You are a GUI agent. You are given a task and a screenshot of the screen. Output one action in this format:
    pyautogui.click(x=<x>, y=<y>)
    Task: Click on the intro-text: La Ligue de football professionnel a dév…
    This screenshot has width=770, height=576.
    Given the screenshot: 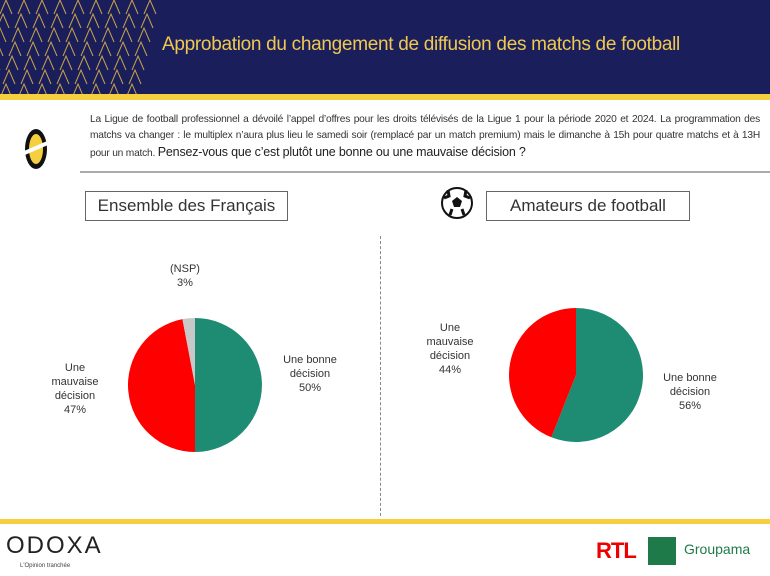 What is the action you would take?
    pyautogui.click(x=425, y=136)
    